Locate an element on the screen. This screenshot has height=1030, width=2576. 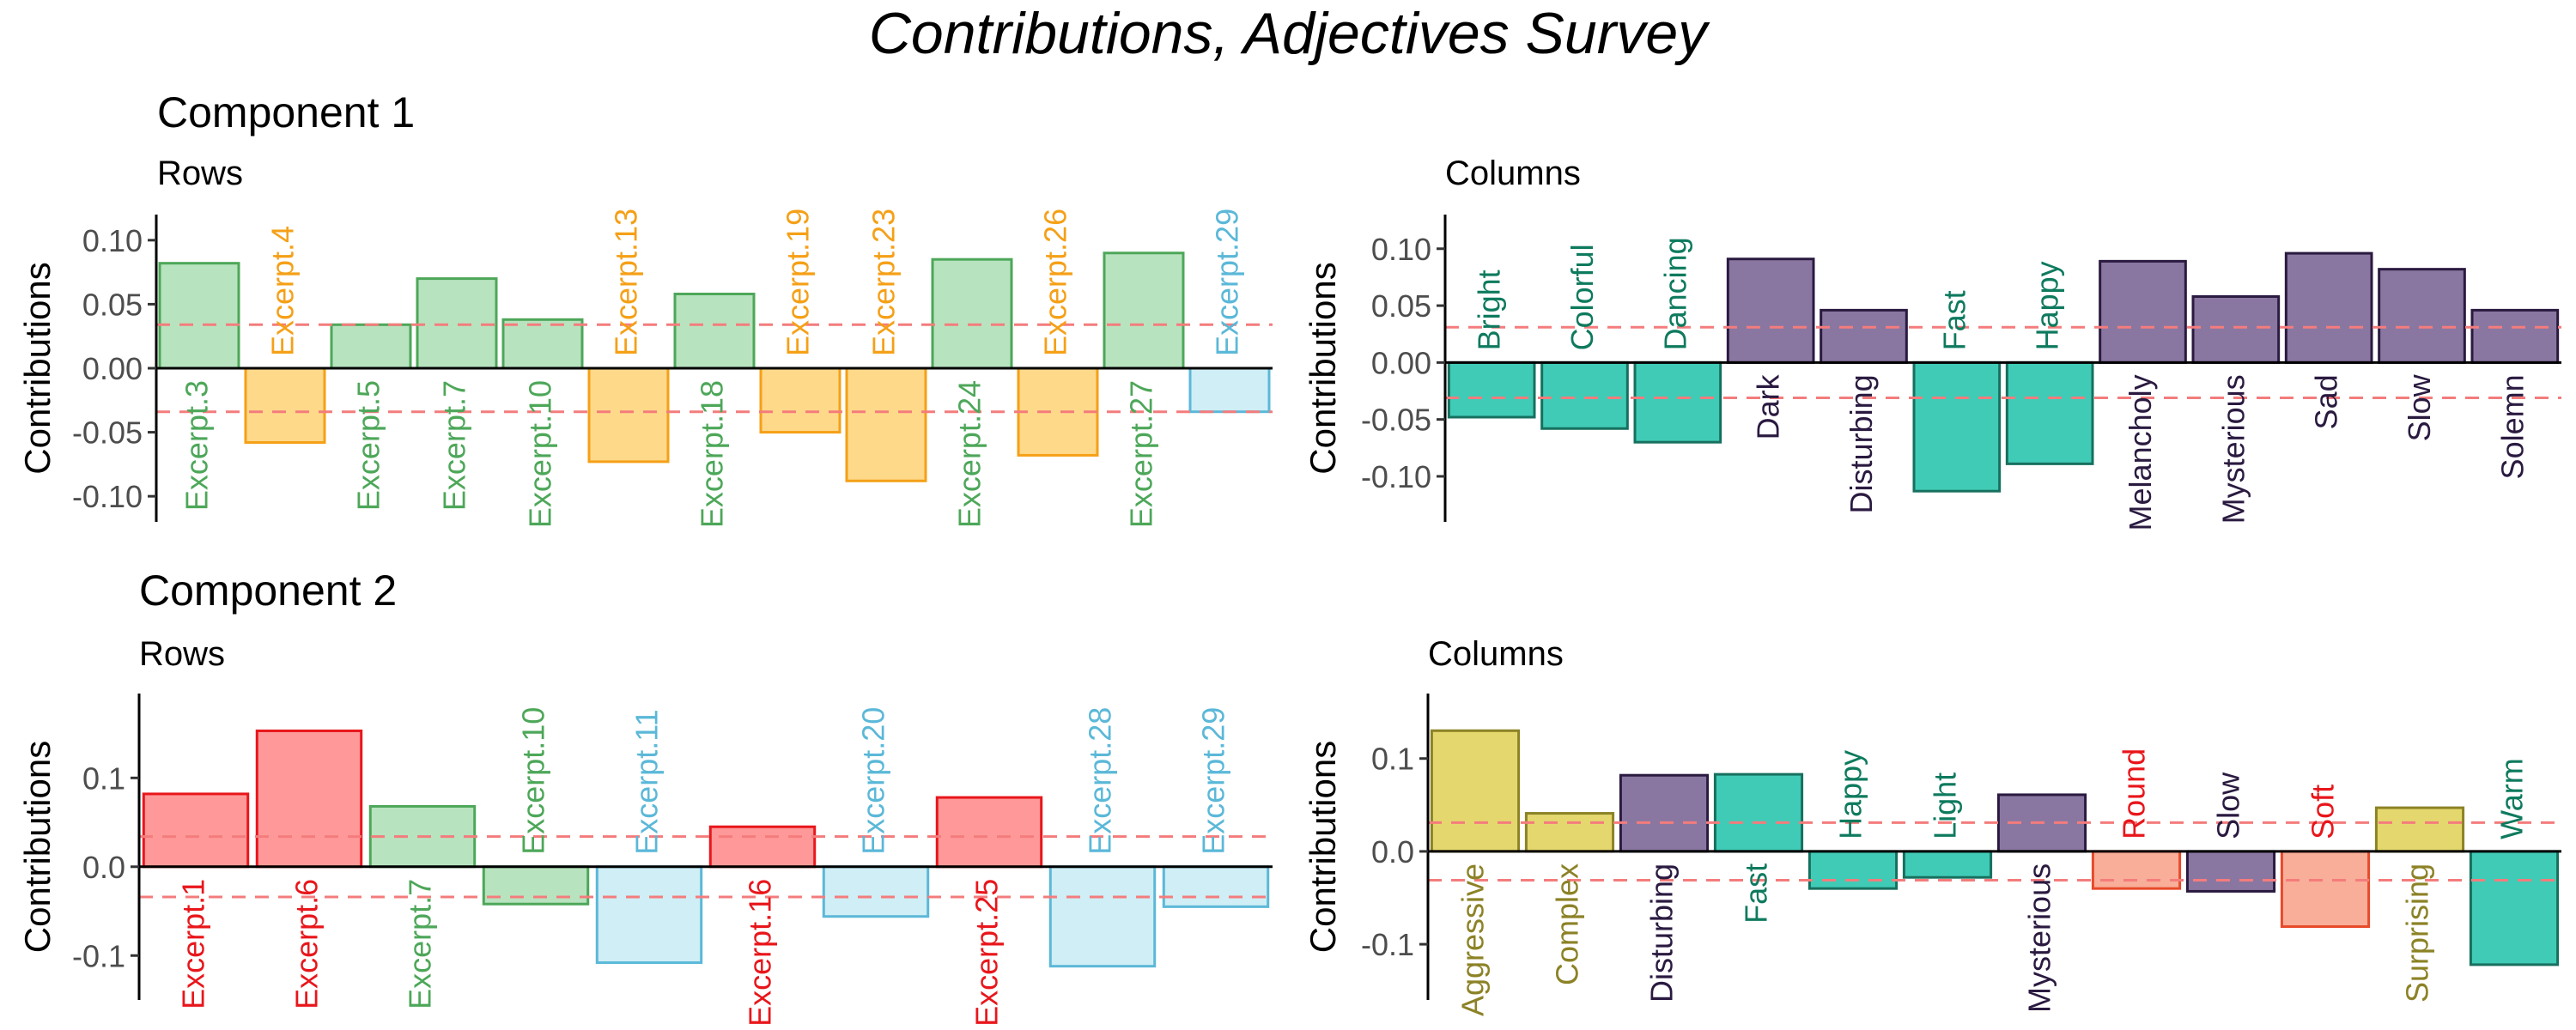
category-label: Excerpt.23 is located at coordinates (884, 282).